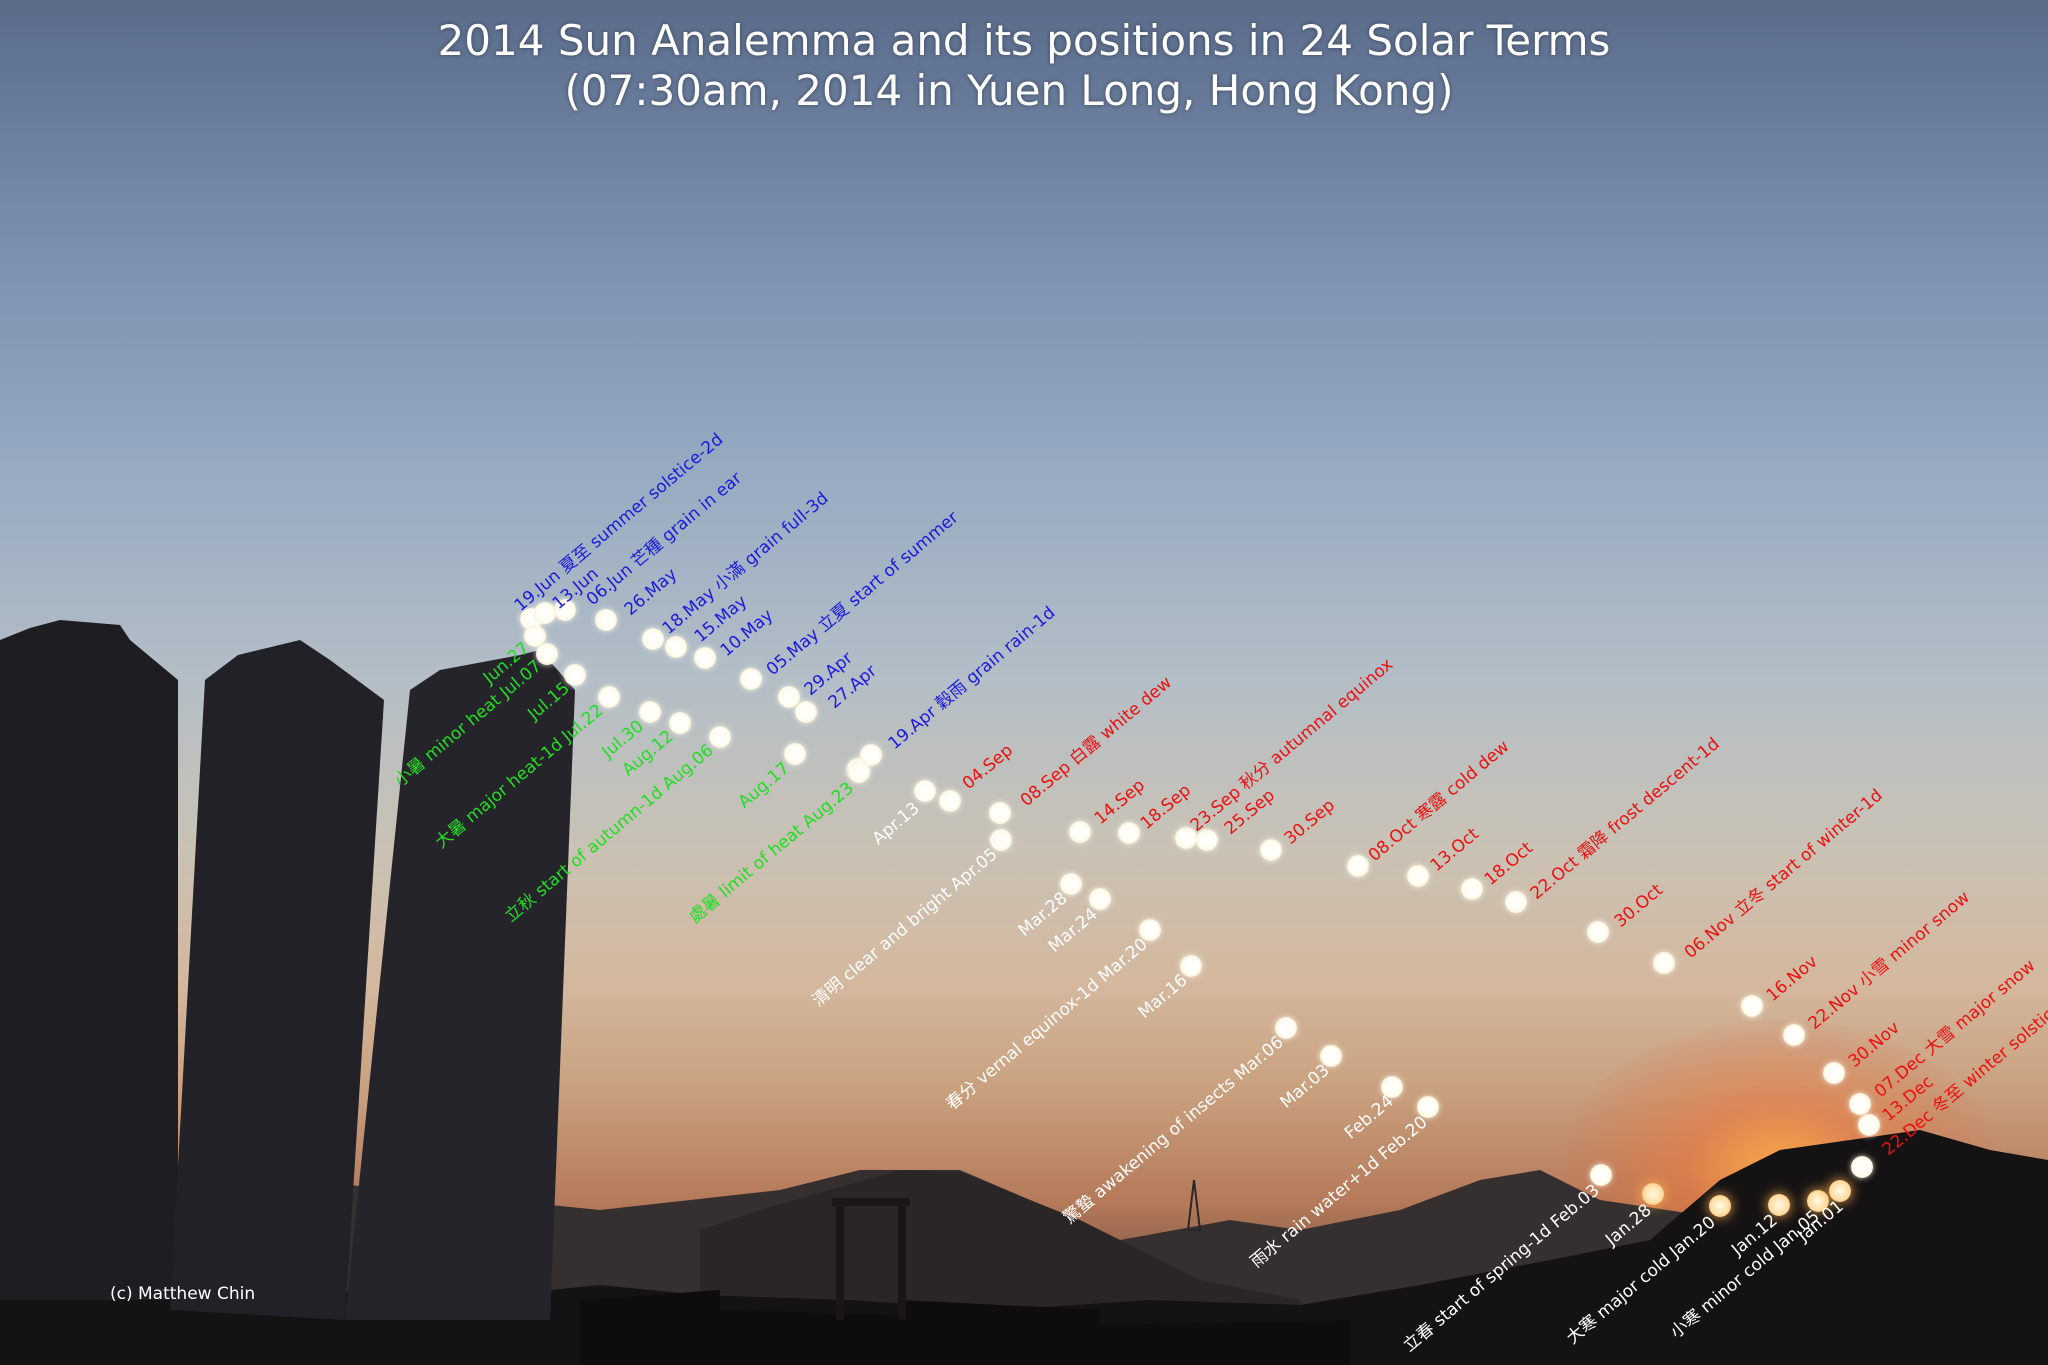  What do you see at coordinates (902, 1260) in the screenshot?
I see `gate-post-right` at bounding box center [902, 1260].